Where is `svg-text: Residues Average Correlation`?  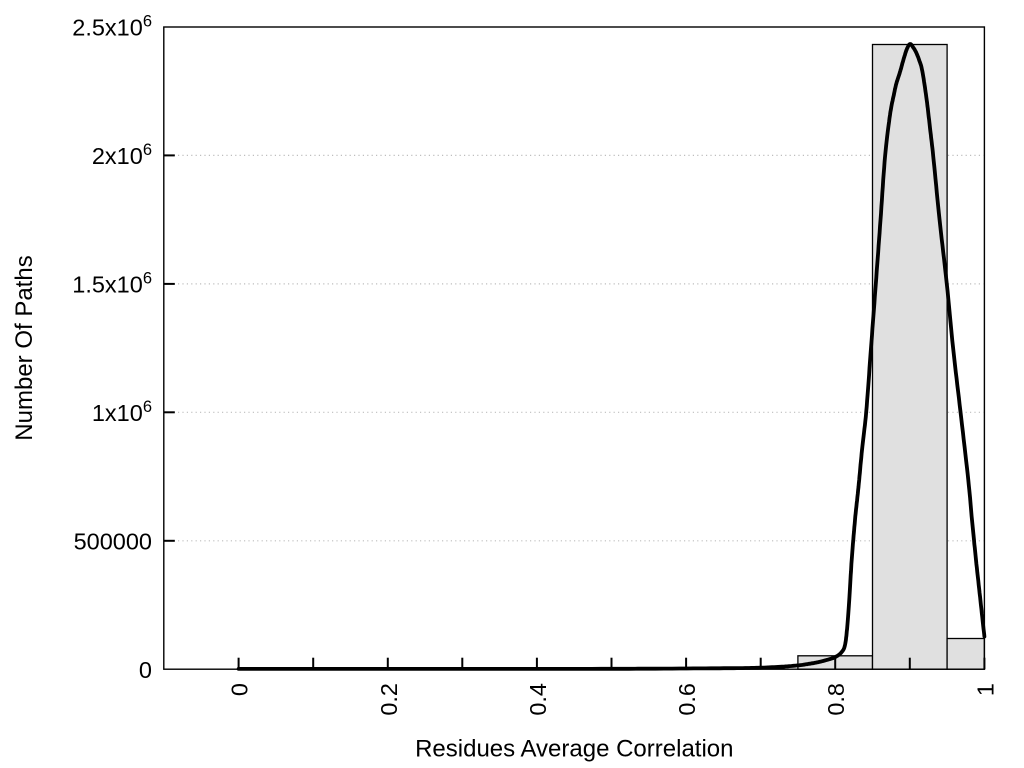 svg-text: Residues Average Correlation is located at coordinates (574, 748).